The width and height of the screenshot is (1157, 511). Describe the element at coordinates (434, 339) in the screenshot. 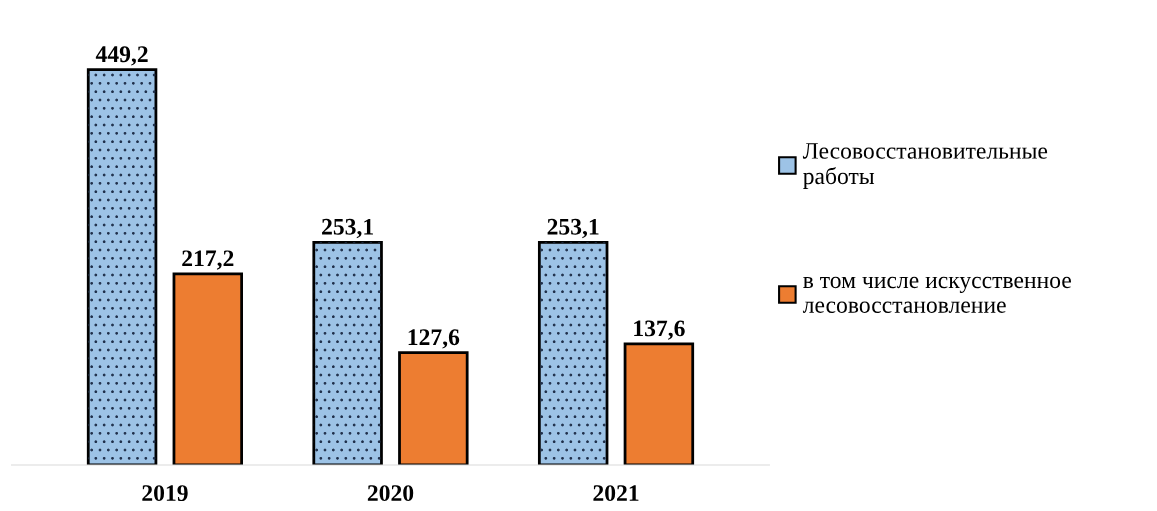

I see `data-label: 127,6` at that location.